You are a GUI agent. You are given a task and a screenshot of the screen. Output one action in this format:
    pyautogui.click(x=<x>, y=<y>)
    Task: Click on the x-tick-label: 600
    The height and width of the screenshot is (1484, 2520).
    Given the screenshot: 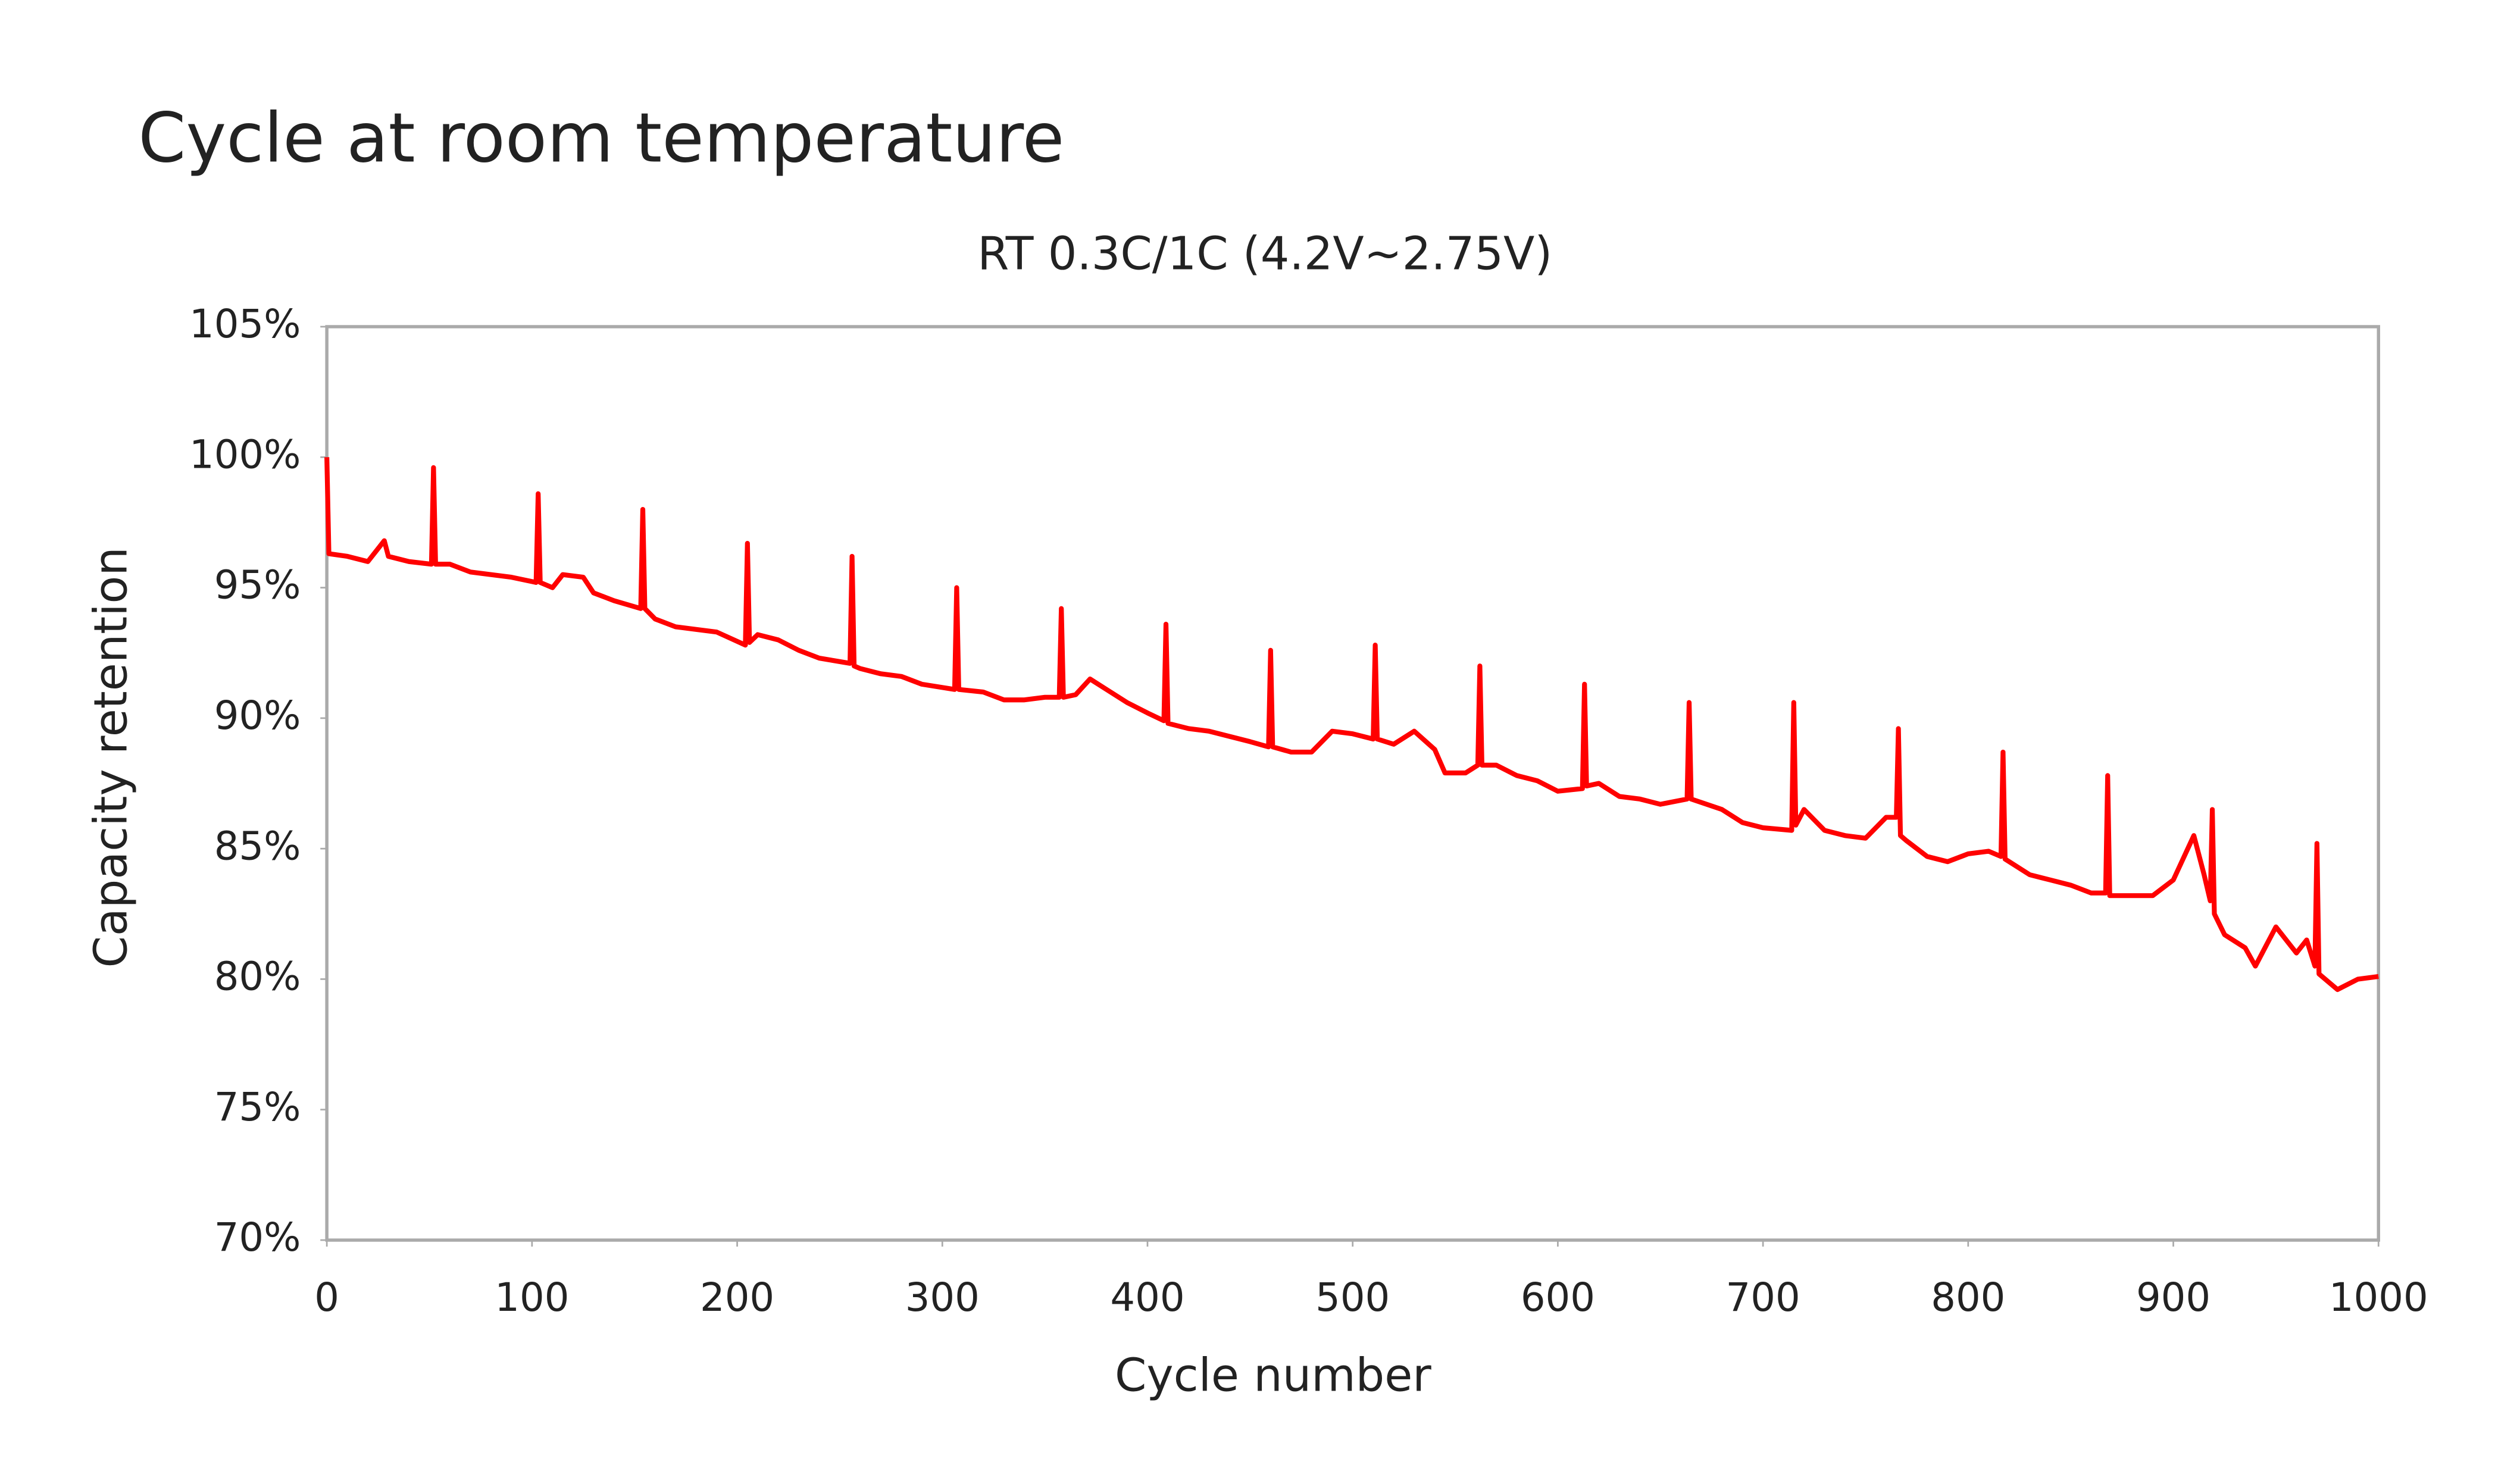 What is the action you would take?
    pyautogui.click(x=1558, y=1297)
    